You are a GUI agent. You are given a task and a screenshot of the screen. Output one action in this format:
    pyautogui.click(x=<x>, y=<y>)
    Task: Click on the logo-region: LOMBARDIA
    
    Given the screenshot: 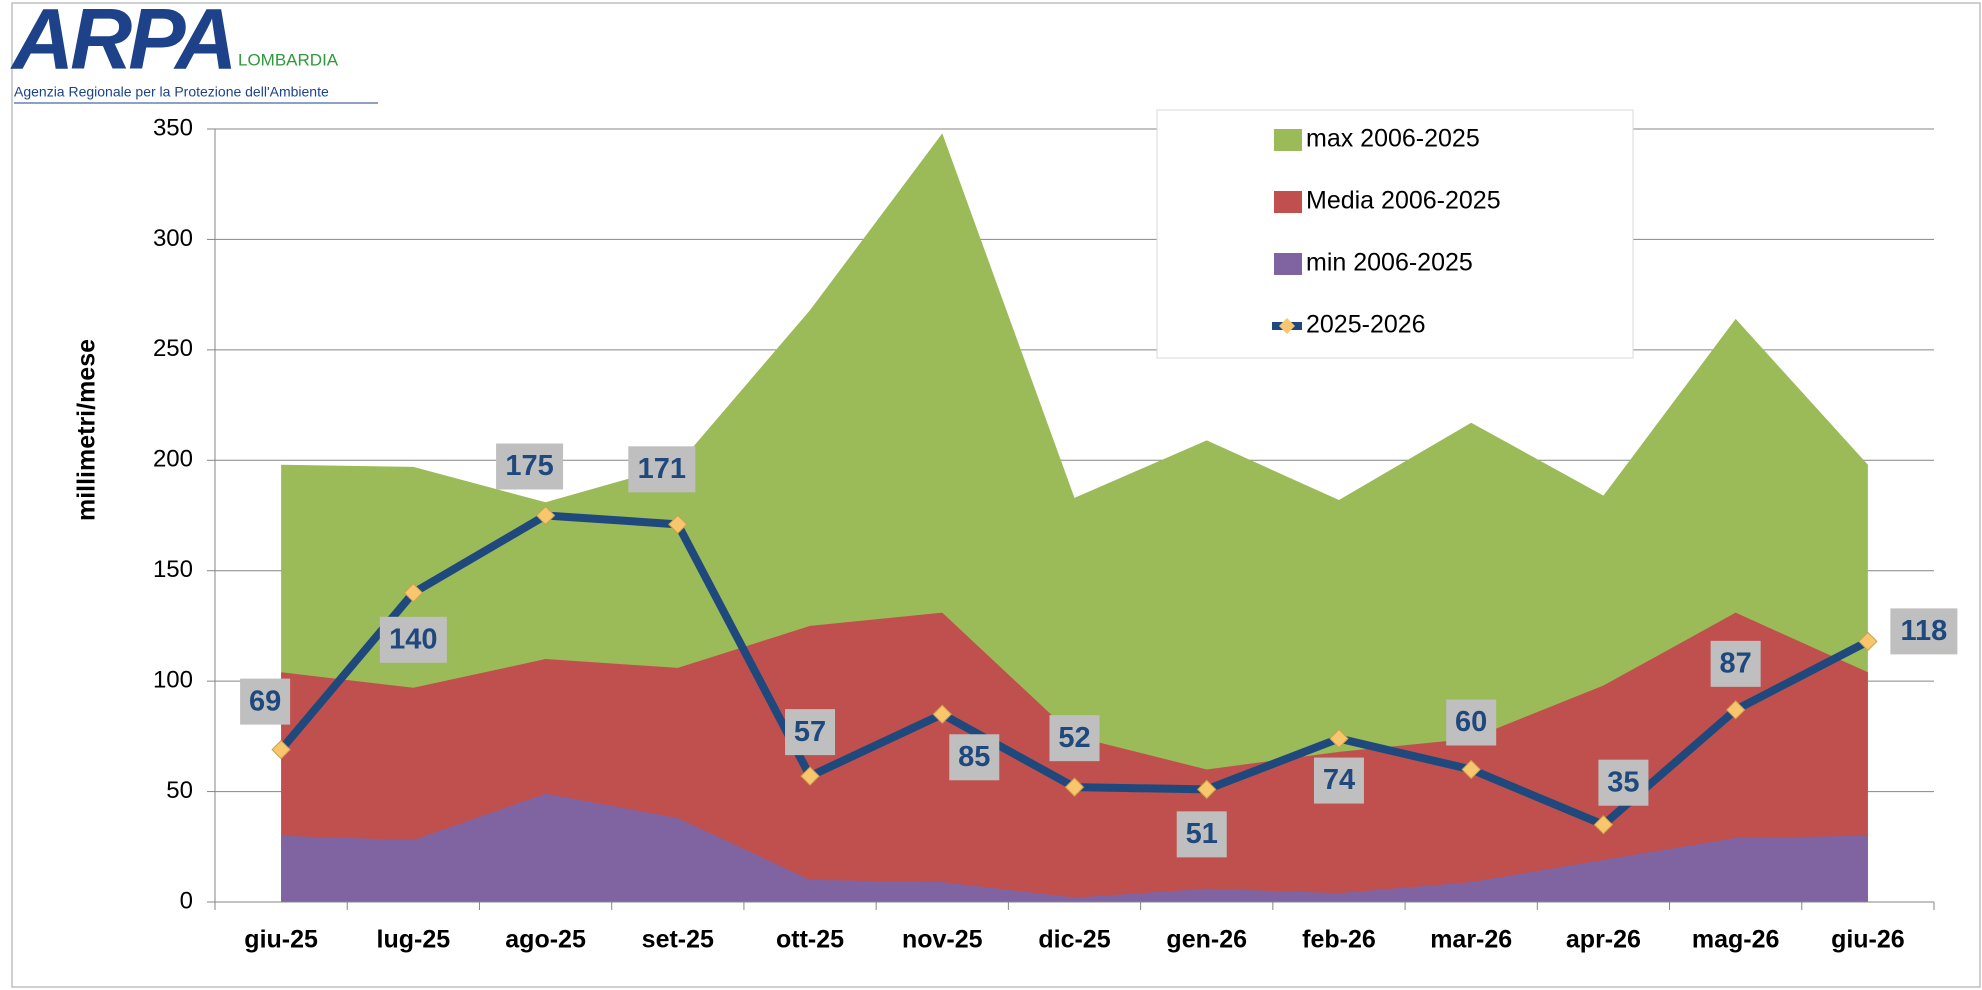 What is the action you would take?
    pyautogui.click(x=288, y=59)
    